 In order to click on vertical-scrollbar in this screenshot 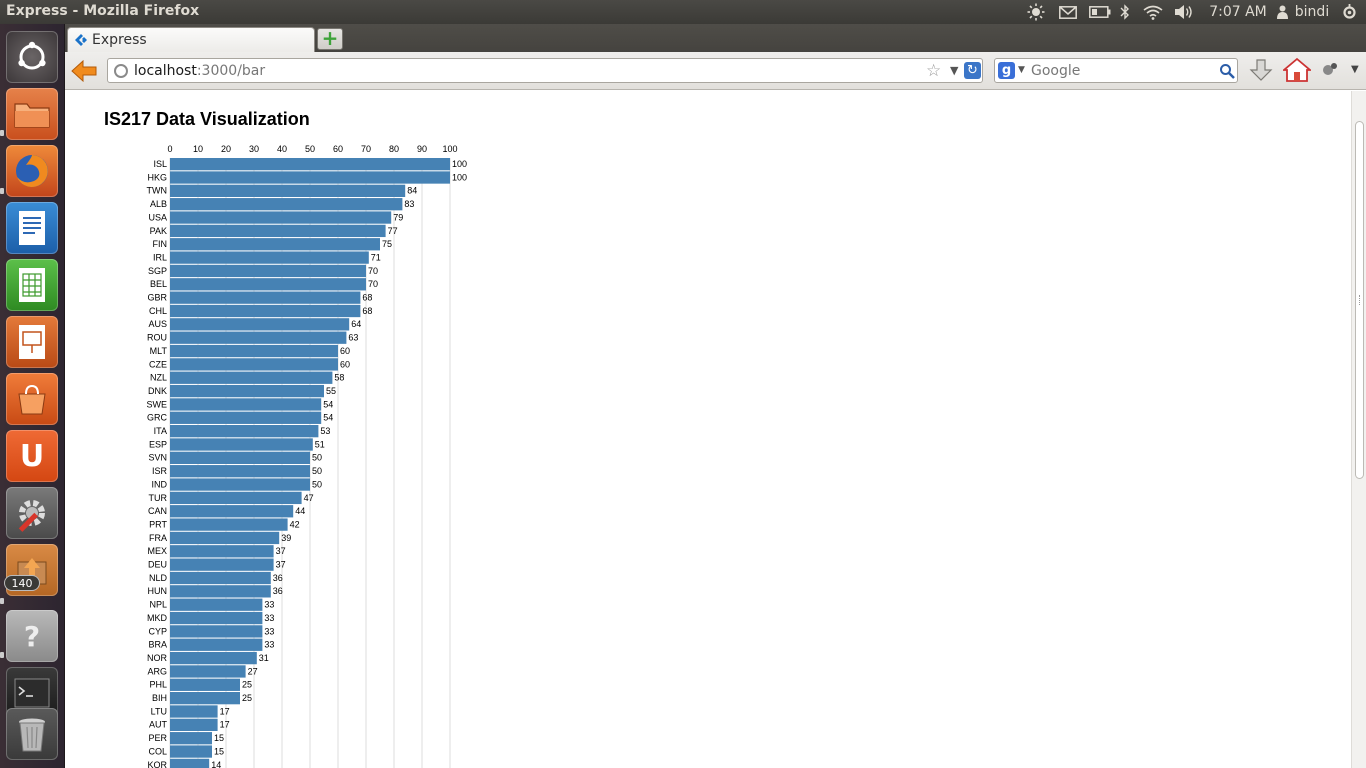, I will do `click(1358, 429)`.